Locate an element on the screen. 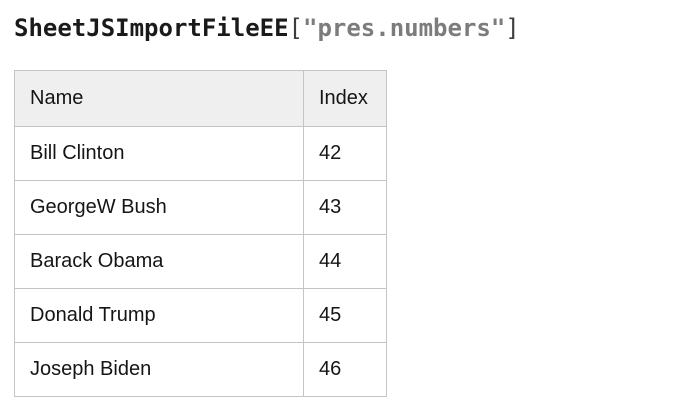  table-row: Joseph Biden 46 is located at coordinates (200, 369).